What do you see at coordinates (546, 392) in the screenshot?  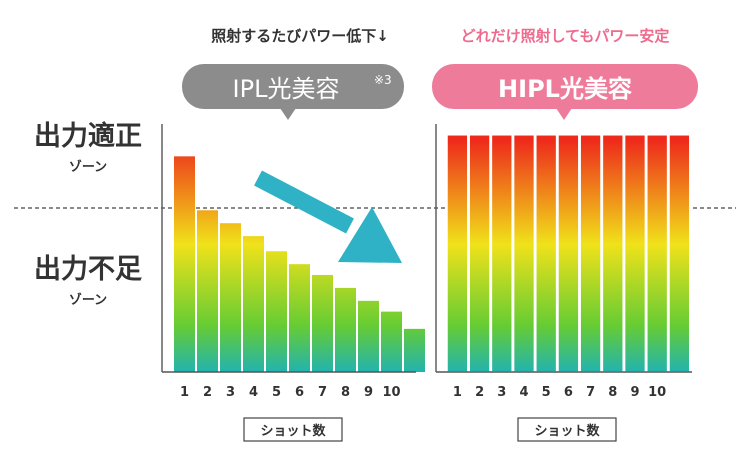 I see `right-tick-label: 5` at bounding box center [546, 392].